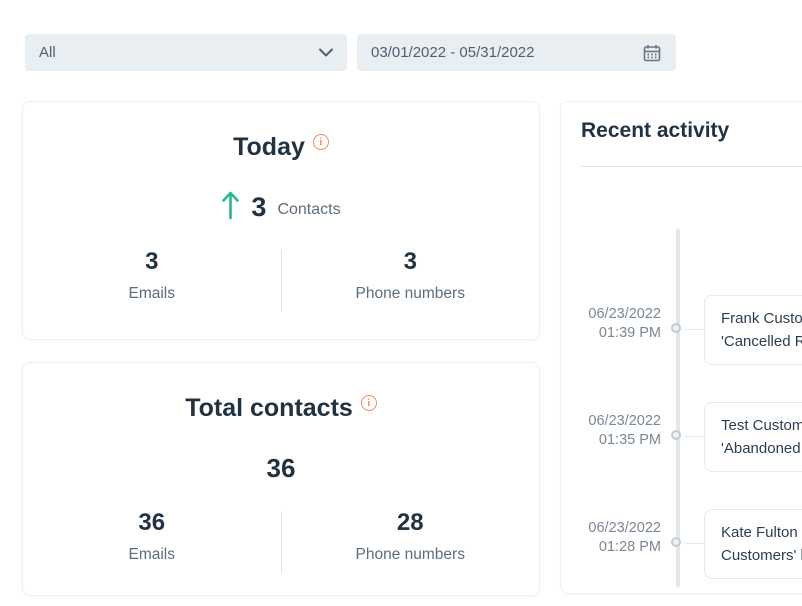 Image resolution: width=802 pixels, height=606 pixels. What do you see at coordinates (411, 543) in the screenshot?
I see `total-phones-stat: 28 Phone numbers` at bounding box center [411, 543].